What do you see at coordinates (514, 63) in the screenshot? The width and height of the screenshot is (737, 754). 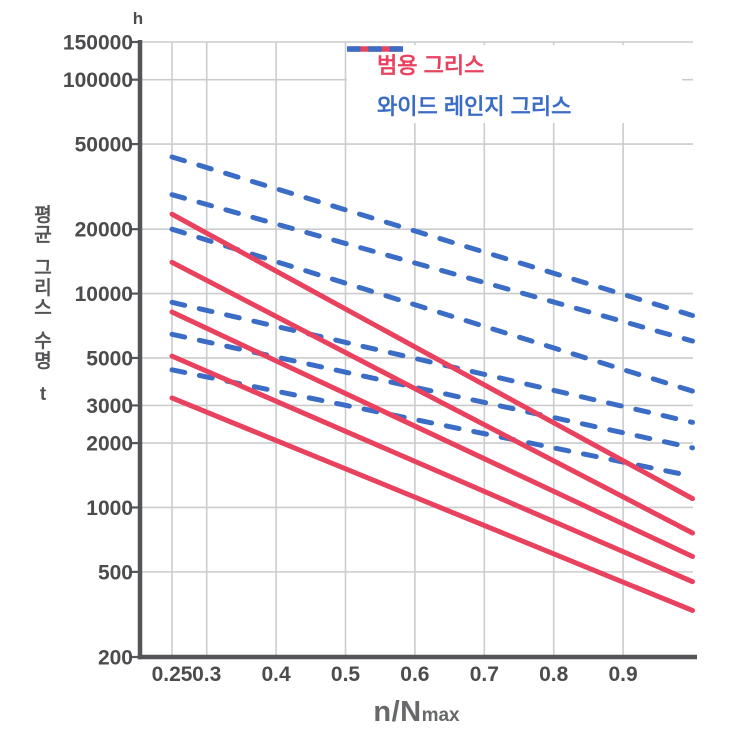 I see `legend-item: 범용 그리스` at bounding box center [514, 63].